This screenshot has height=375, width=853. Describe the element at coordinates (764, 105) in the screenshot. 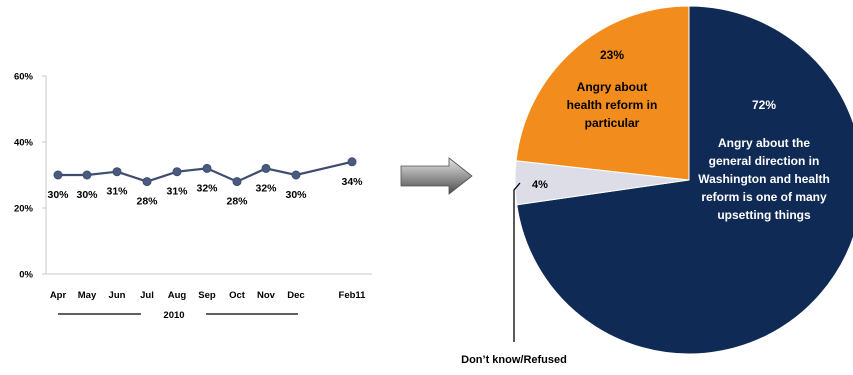

I see `pie-value-label-general: 72%` at that location.